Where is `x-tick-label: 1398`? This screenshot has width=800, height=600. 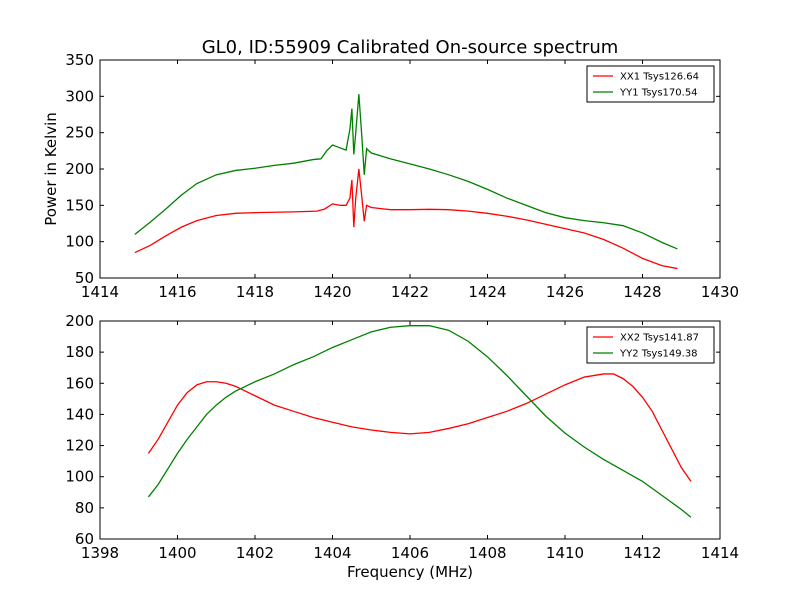 x-tick-label: 1398 is located at coordinates (100, 553).